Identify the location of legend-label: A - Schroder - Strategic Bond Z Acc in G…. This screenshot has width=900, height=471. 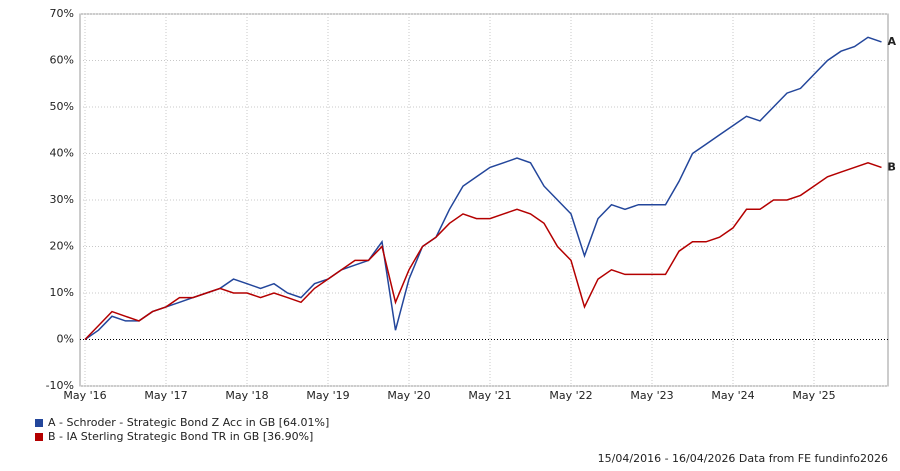
(188, 422).